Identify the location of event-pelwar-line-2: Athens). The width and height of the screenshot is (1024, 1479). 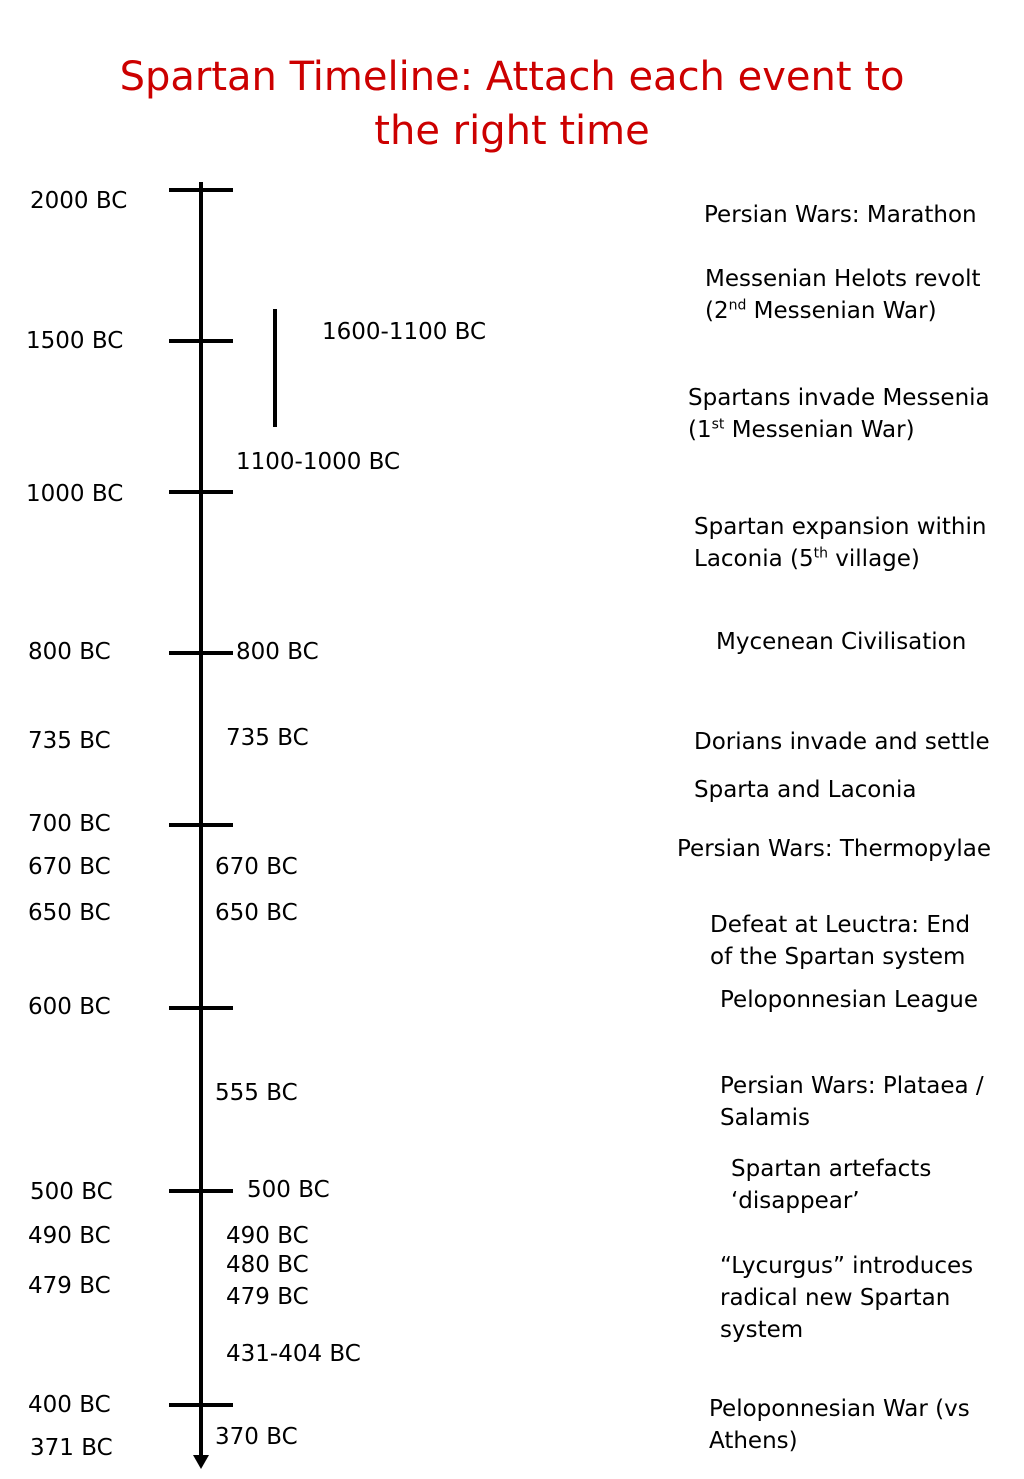
(753, 1441).